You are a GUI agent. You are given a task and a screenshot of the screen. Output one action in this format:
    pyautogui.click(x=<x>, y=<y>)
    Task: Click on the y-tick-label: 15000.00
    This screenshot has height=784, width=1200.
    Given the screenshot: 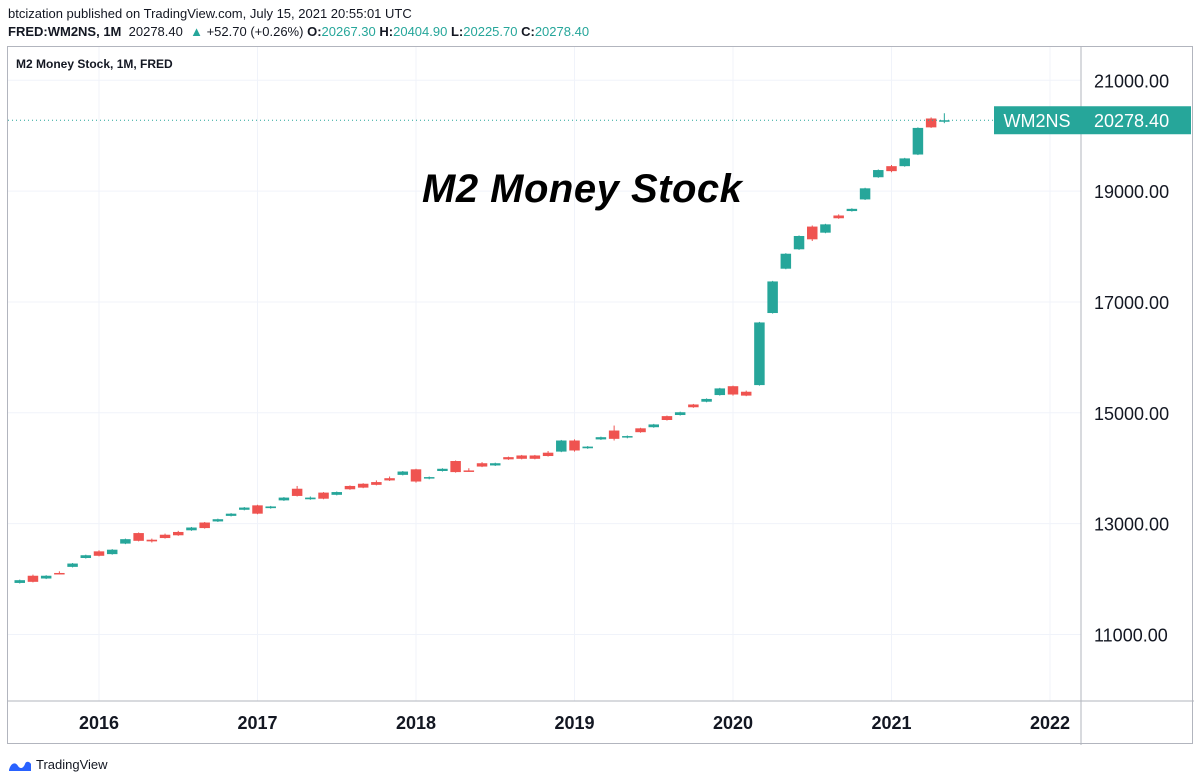 What is the action you would take?
    pyautogui.click(x=1131, y=414)
    